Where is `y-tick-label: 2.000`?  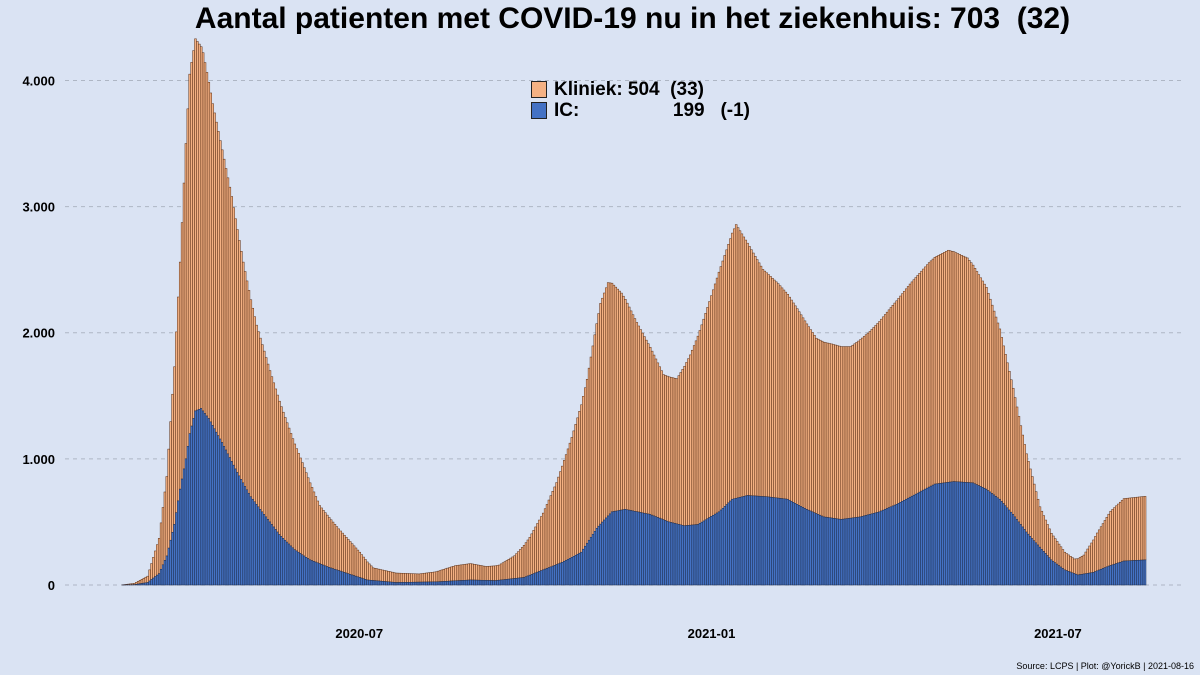
y-tick-label: 2.000 is located at coordinates (38, 333).